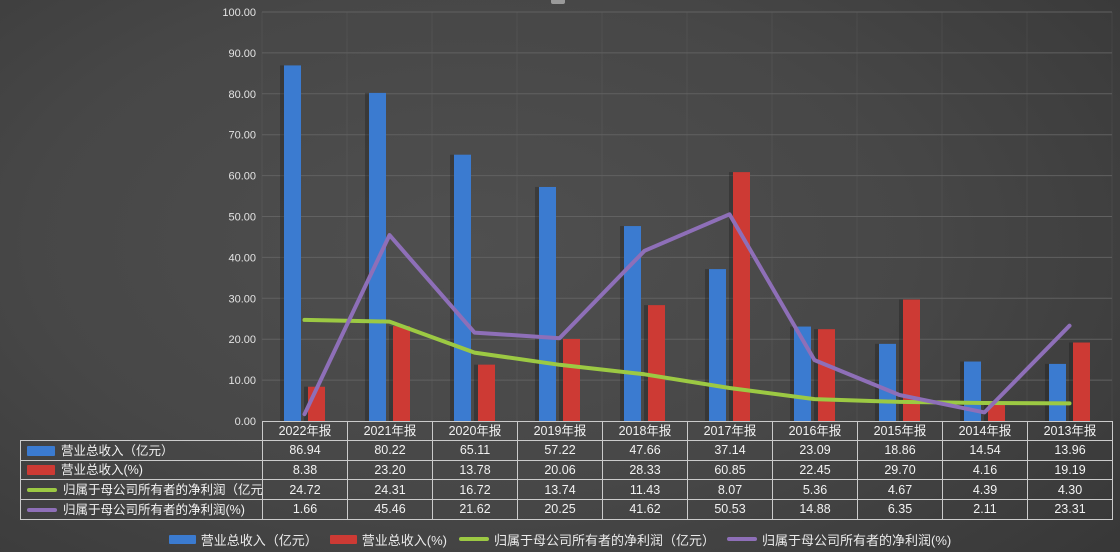 The height and width of the screenshot is (552, 1120). I want to click on value-cell: 11.43, so click(645, 490).